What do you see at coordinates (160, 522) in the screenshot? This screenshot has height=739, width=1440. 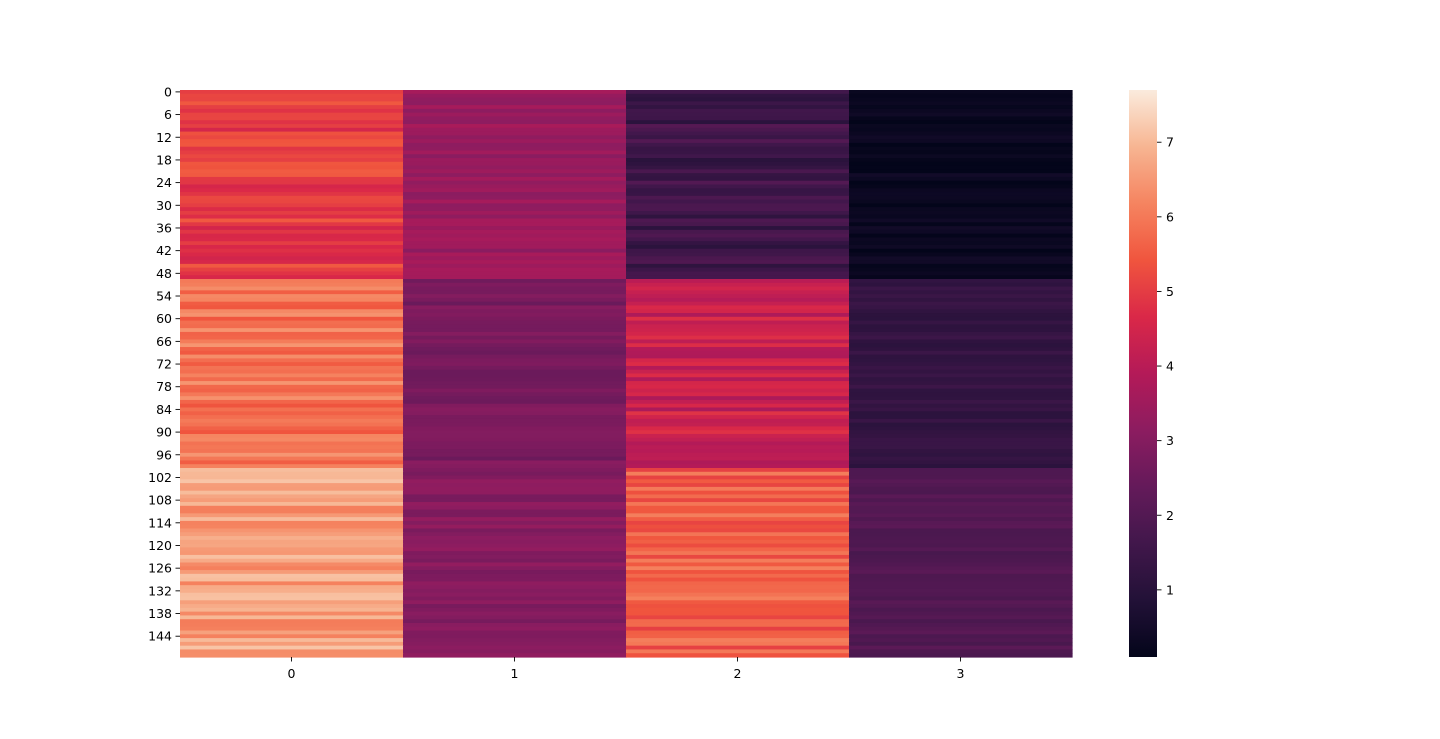 I see `y-tick-label: 114` at bounding box center [160, 522].